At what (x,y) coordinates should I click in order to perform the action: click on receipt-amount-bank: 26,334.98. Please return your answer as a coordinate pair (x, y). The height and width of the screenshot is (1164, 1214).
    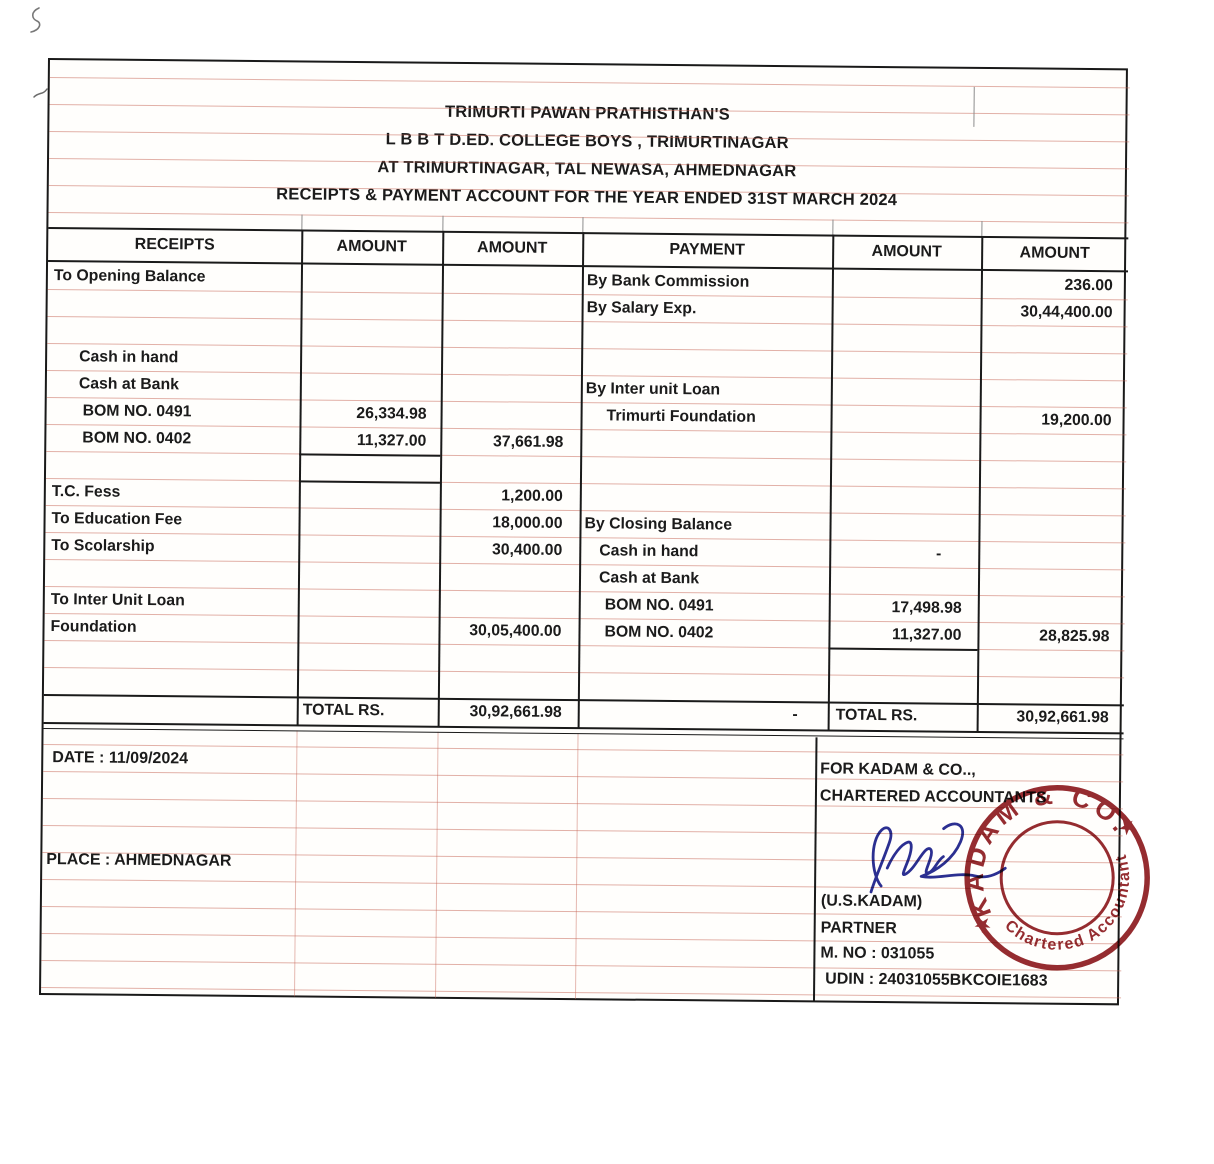
    Looking at the image, I should click on (391, 413).